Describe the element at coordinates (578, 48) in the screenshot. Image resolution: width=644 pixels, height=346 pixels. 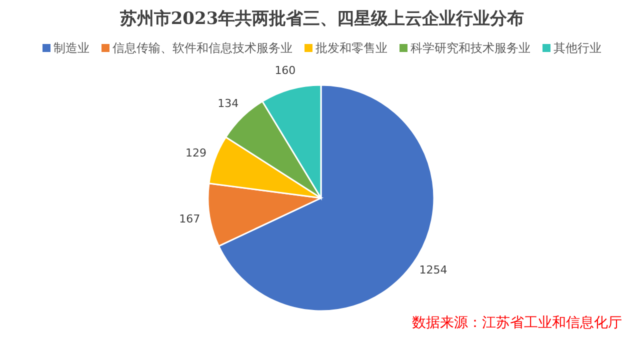
I see `legend-label: 其他行业` at that location.